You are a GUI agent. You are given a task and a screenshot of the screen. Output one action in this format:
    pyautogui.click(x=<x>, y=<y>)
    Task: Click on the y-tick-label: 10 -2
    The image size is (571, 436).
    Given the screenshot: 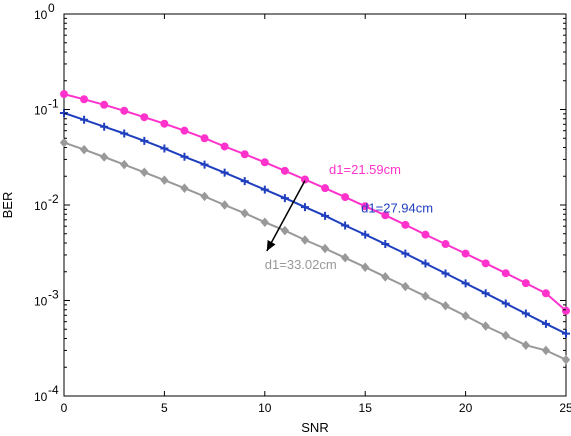 What is the action you would take?
    pyautogui.click(x=46, y=202)
    